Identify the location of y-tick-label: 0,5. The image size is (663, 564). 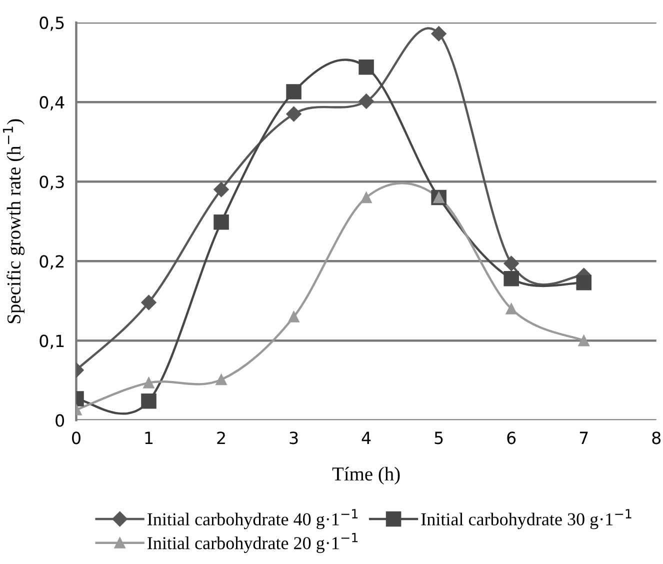
(52, 23).